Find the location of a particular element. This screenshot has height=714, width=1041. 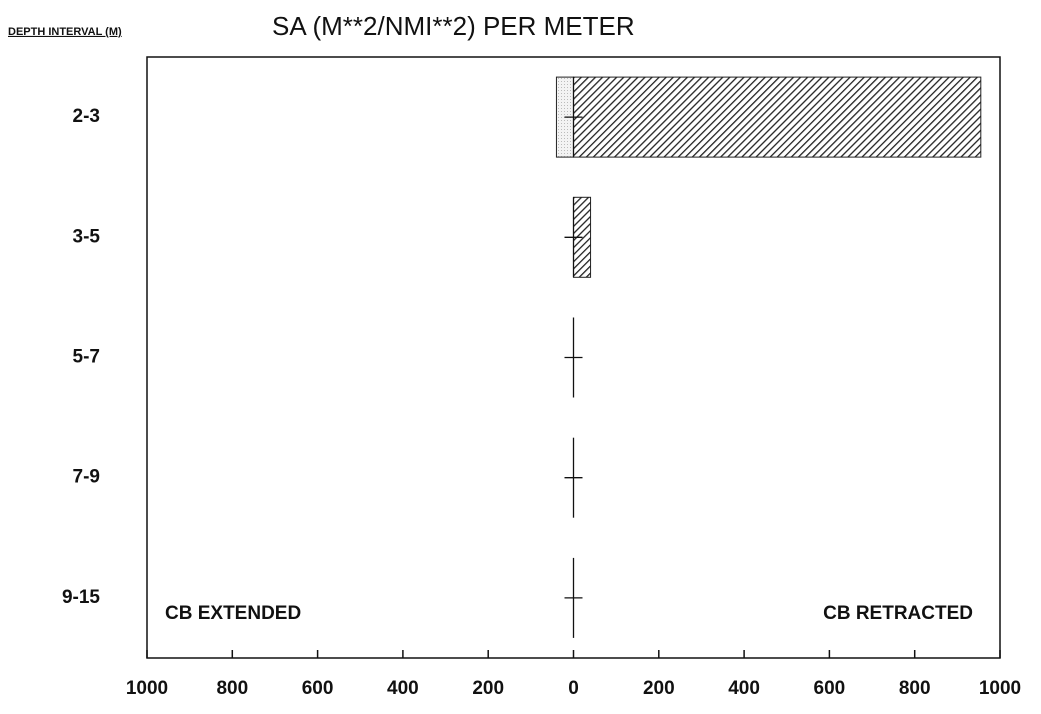

y-axis-label: DEPTH INTERVAL (M) is located at coordinates (65, 32).